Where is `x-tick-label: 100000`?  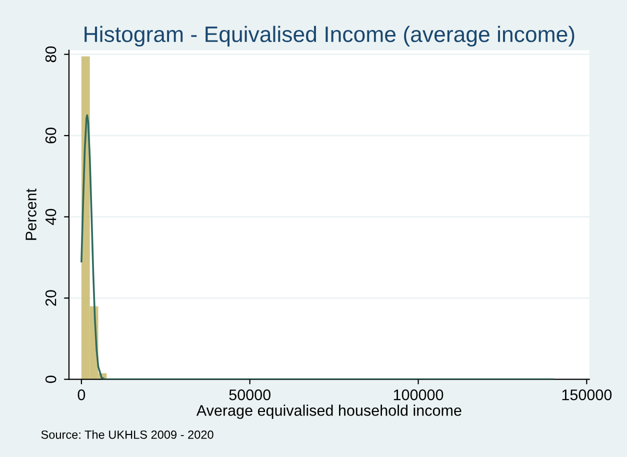
x-tick-label: 100000 is located at coordinates (419, 394).